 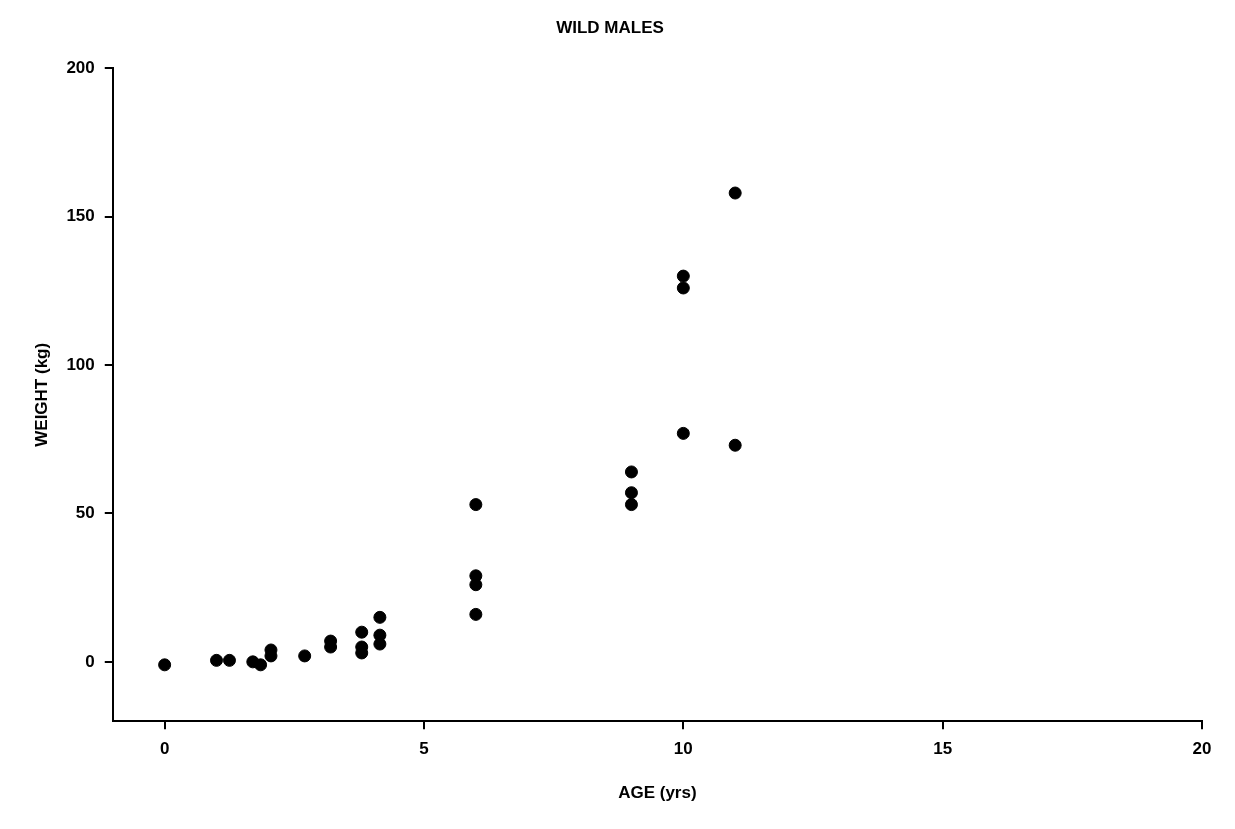 I want to click on y-tick-label: 150, so click(x=80, y=216).